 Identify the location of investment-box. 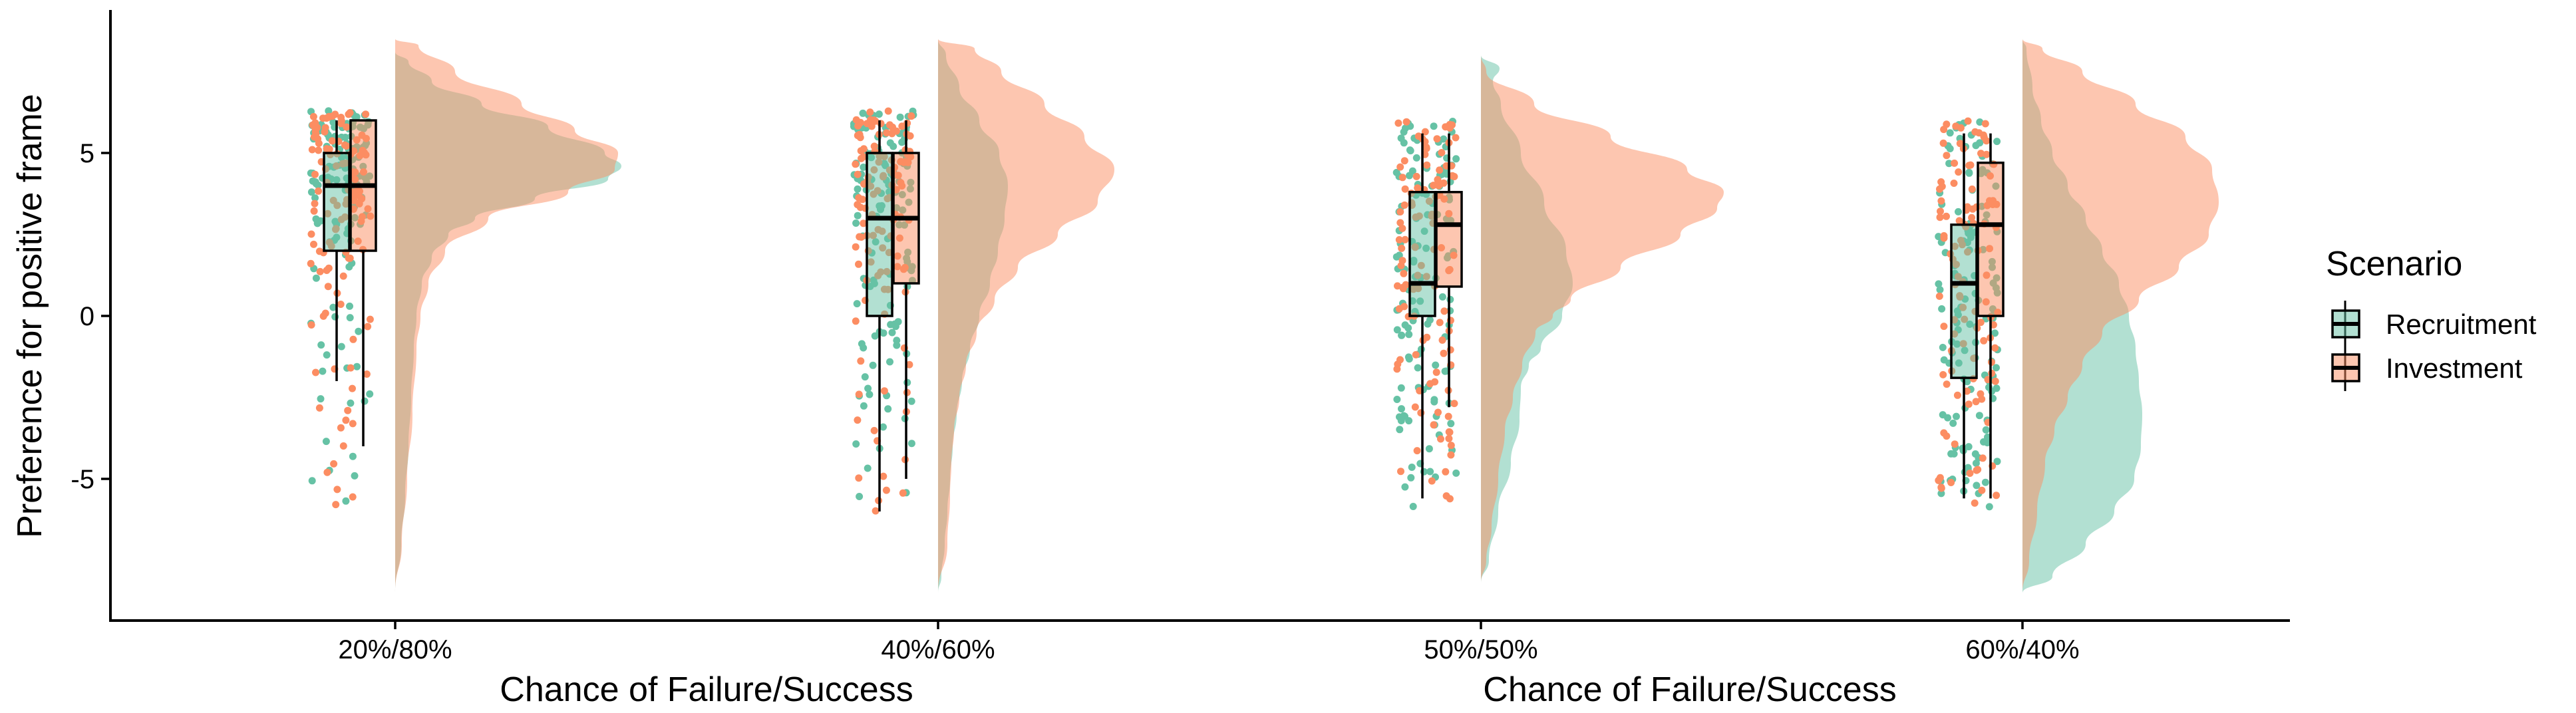
(1991, 239).